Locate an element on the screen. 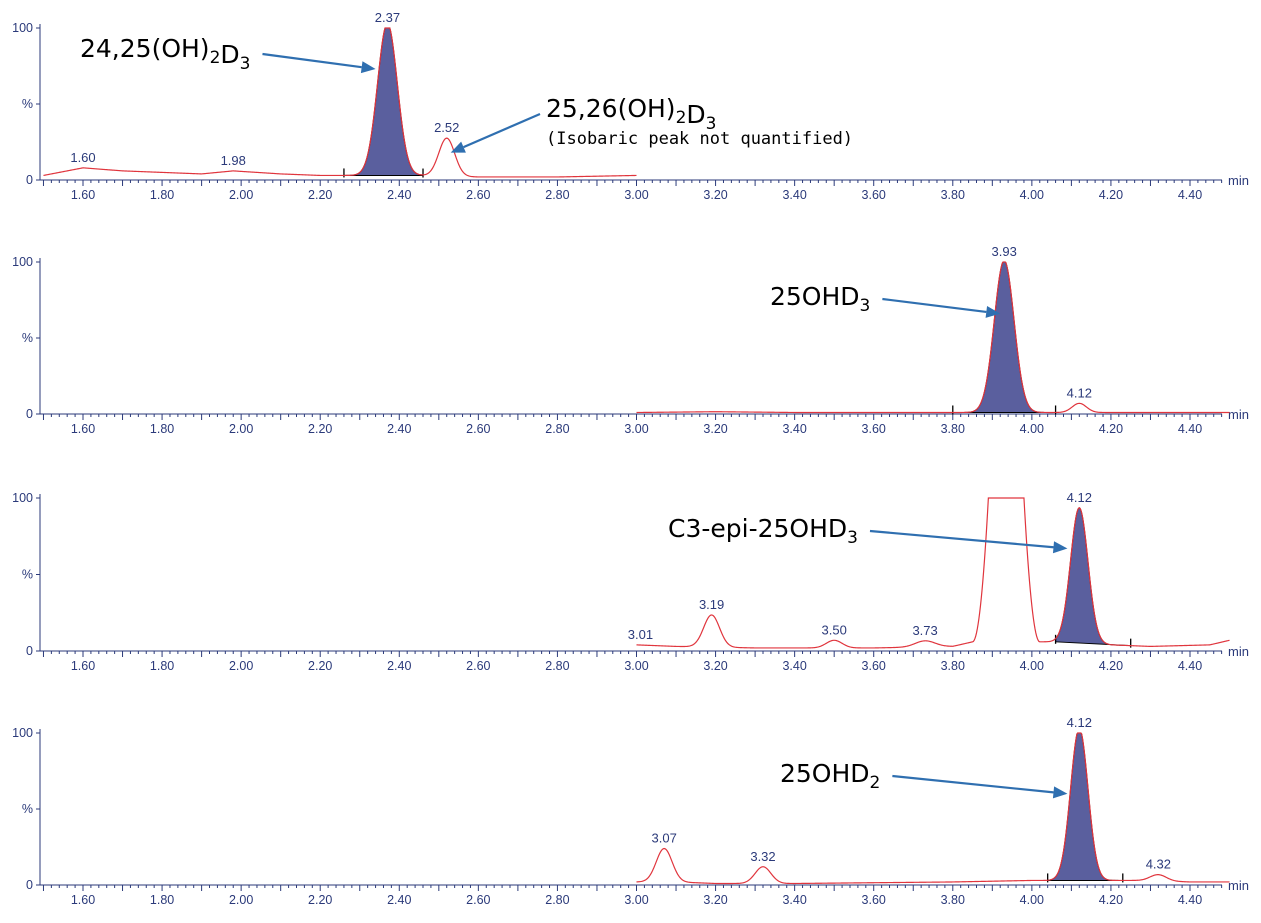  compound-annotation: 24,25(OH)2D3 is located at coordinates (165, 54).